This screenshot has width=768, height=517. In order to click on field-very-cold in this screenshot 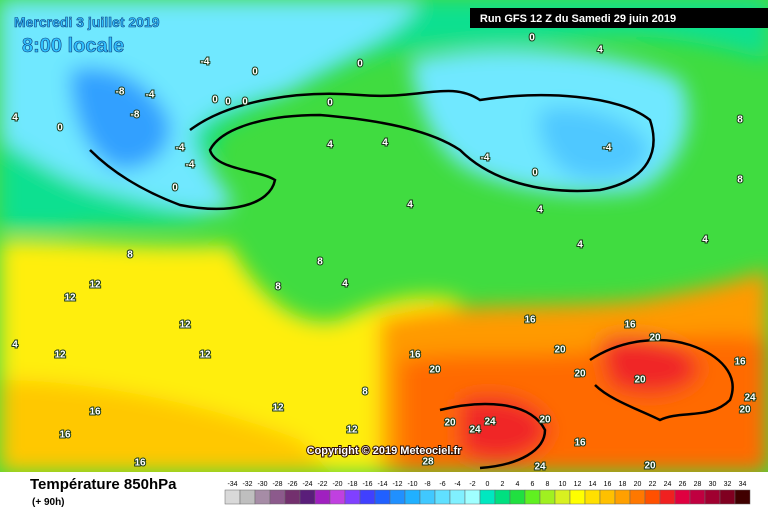, I will do `click(120, 118)`.